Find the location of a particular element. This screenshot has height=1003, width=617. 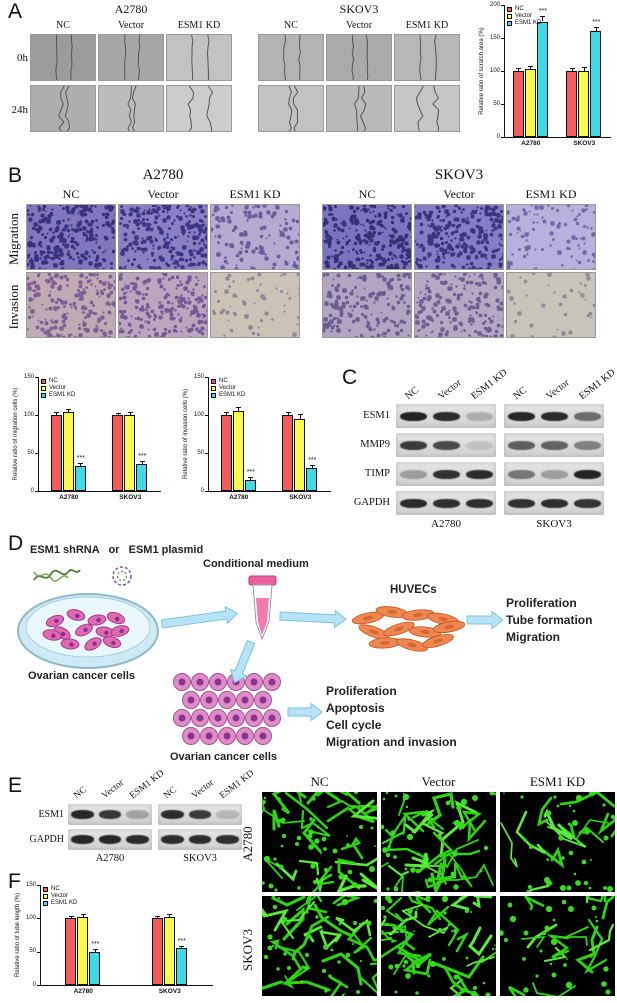

lane-label: Vector is located at coordinates (203, 790).